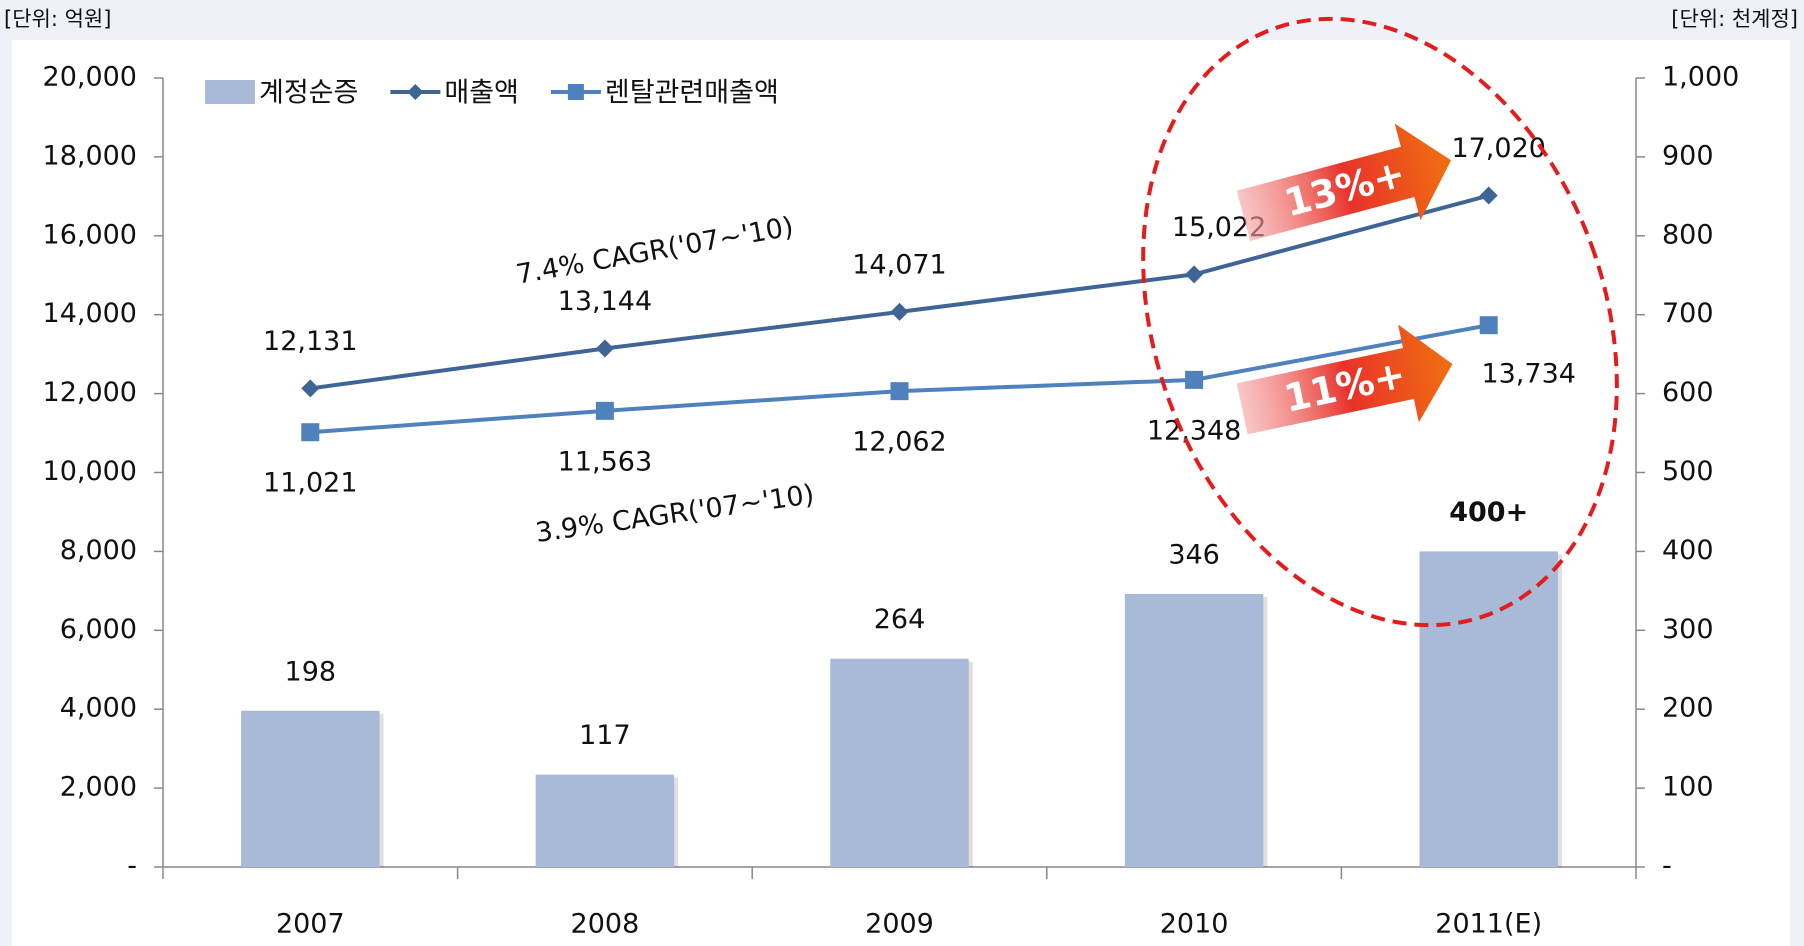 The width and height of the screenshot is (1804, 946). I want to click on y2-tick-label: 600, so click(1688, 392).